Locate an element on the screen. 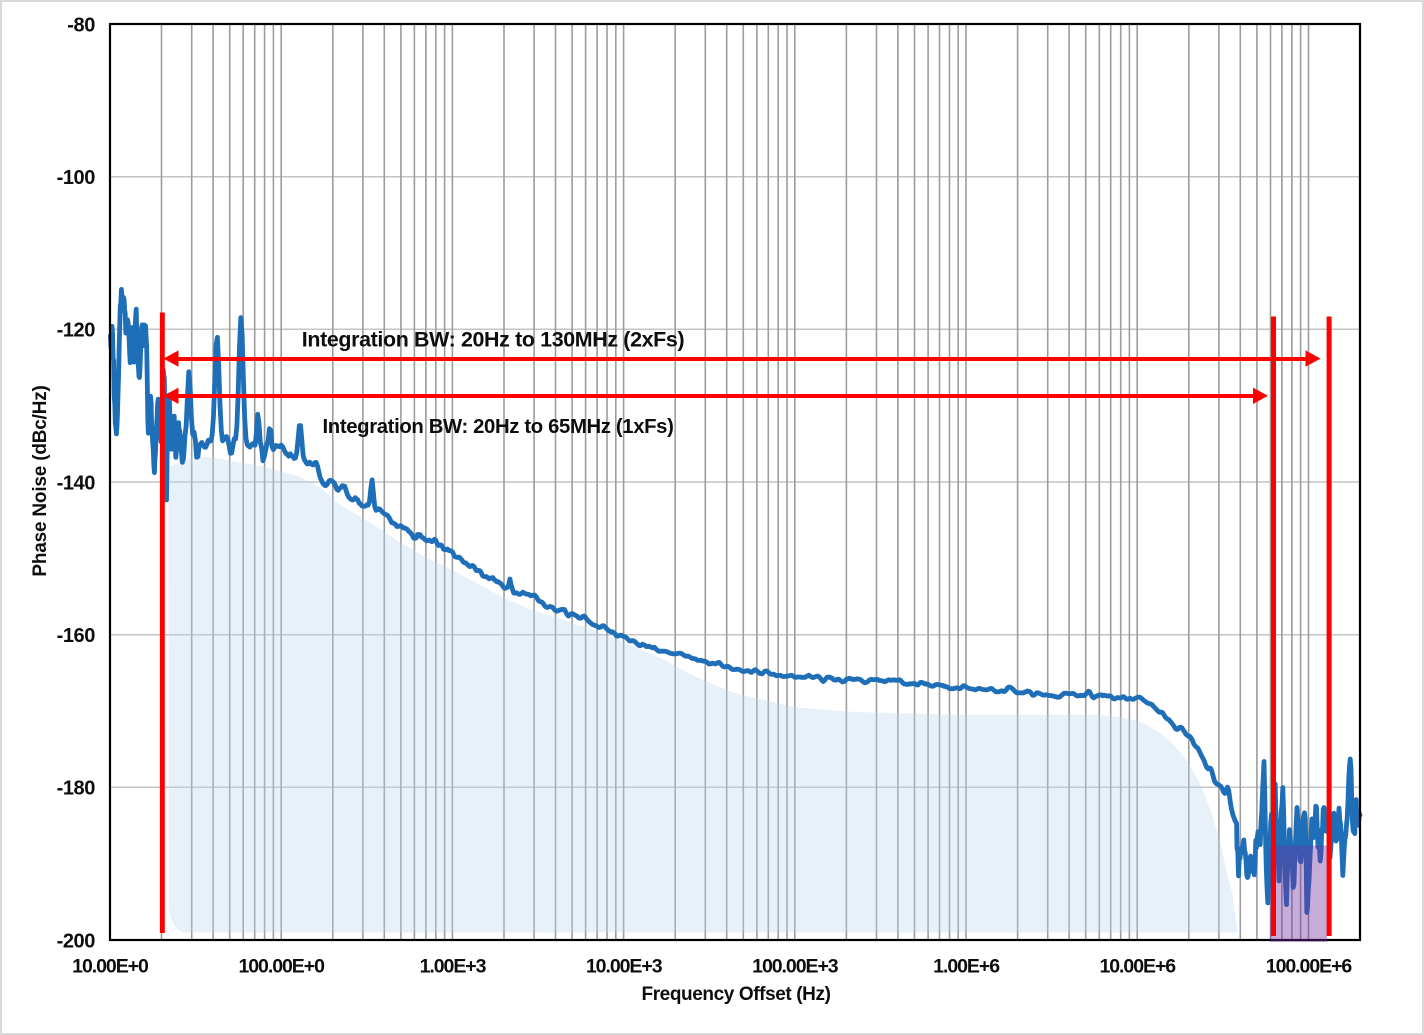 Image resolution: width=1424 pixels, height=1035 pixels. svg-text: -140 is located at coordinates (76, 483).